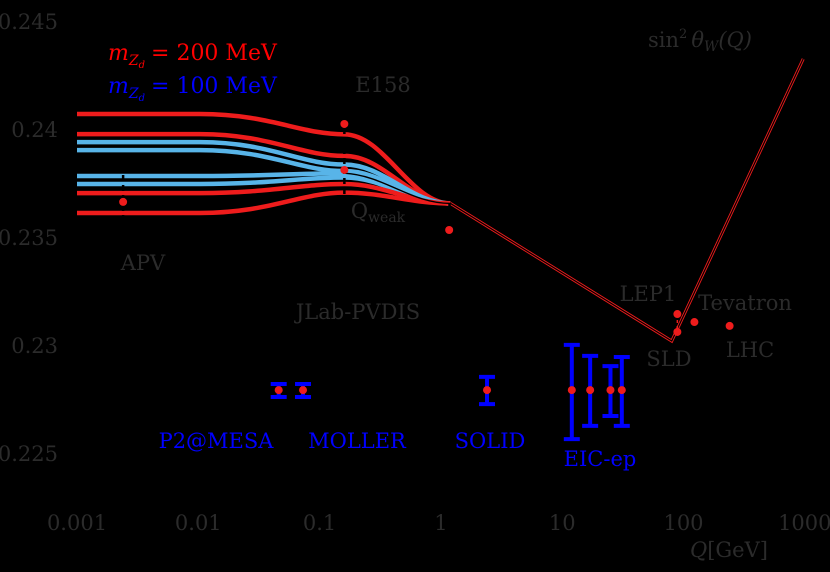 Image resolution: width=830 pixels, height=572 pixels. I want to click on y-axis-ticks: 0.245 0.24 0.235 0.23 0.225, so click(29, 238).